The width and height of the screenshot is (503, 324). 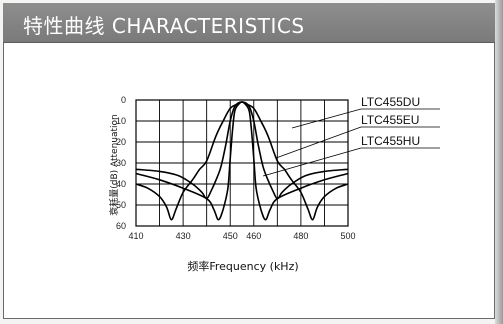 What do you see at coordinates (347, 236) in the screenshot?
I see `x-tick-label: 500` at bounding box center [347, 236].